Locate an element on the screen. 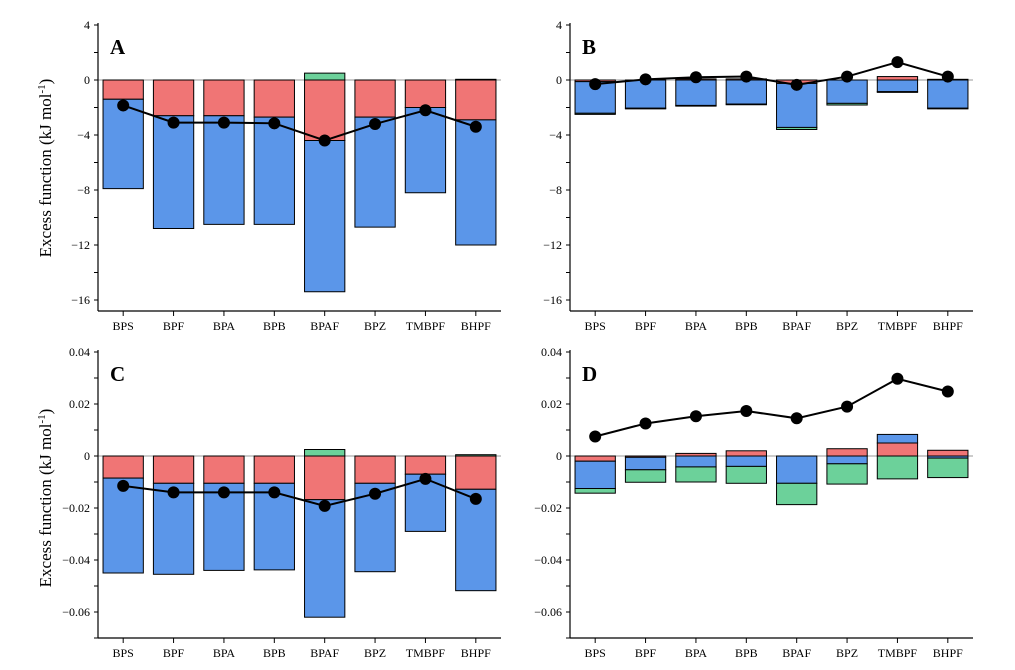 The height and width of the screenshot is (670, 1015). bar-a-bps-red is located at coordinates (123, 89).